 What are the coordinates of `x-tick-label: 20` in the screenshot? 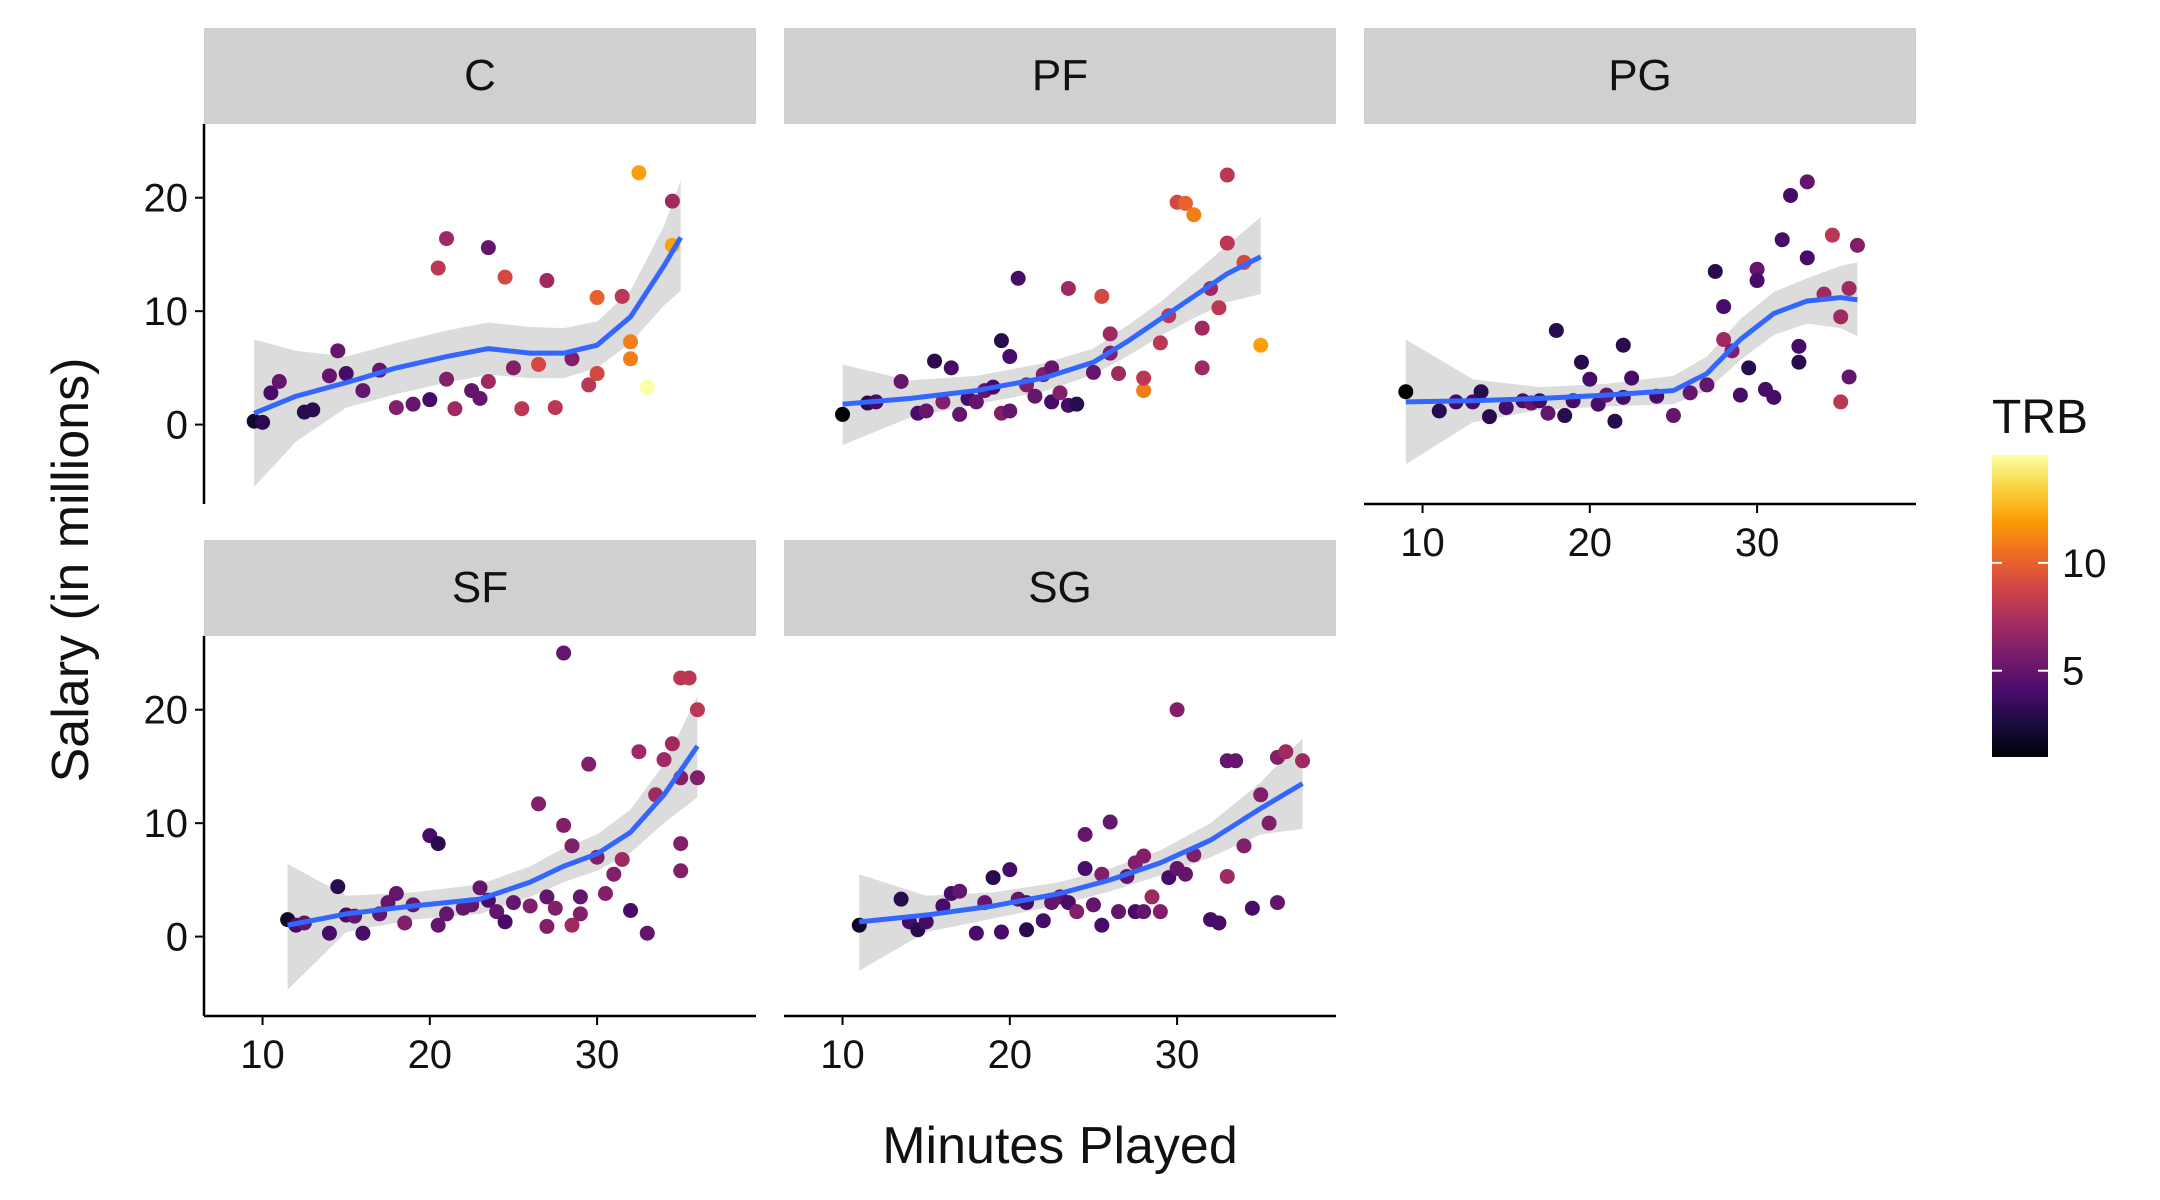 It's located at (1010, 1055).